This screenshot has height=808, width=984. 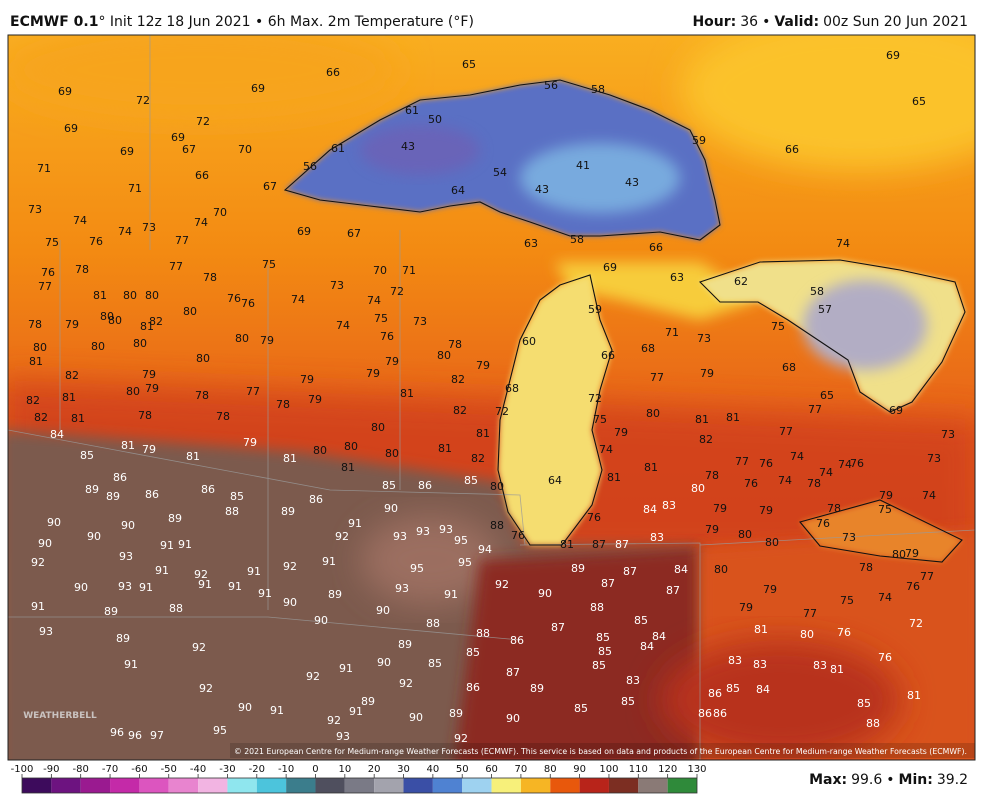 I want to click on temperature-label: 43, so click(x=542, y=189).